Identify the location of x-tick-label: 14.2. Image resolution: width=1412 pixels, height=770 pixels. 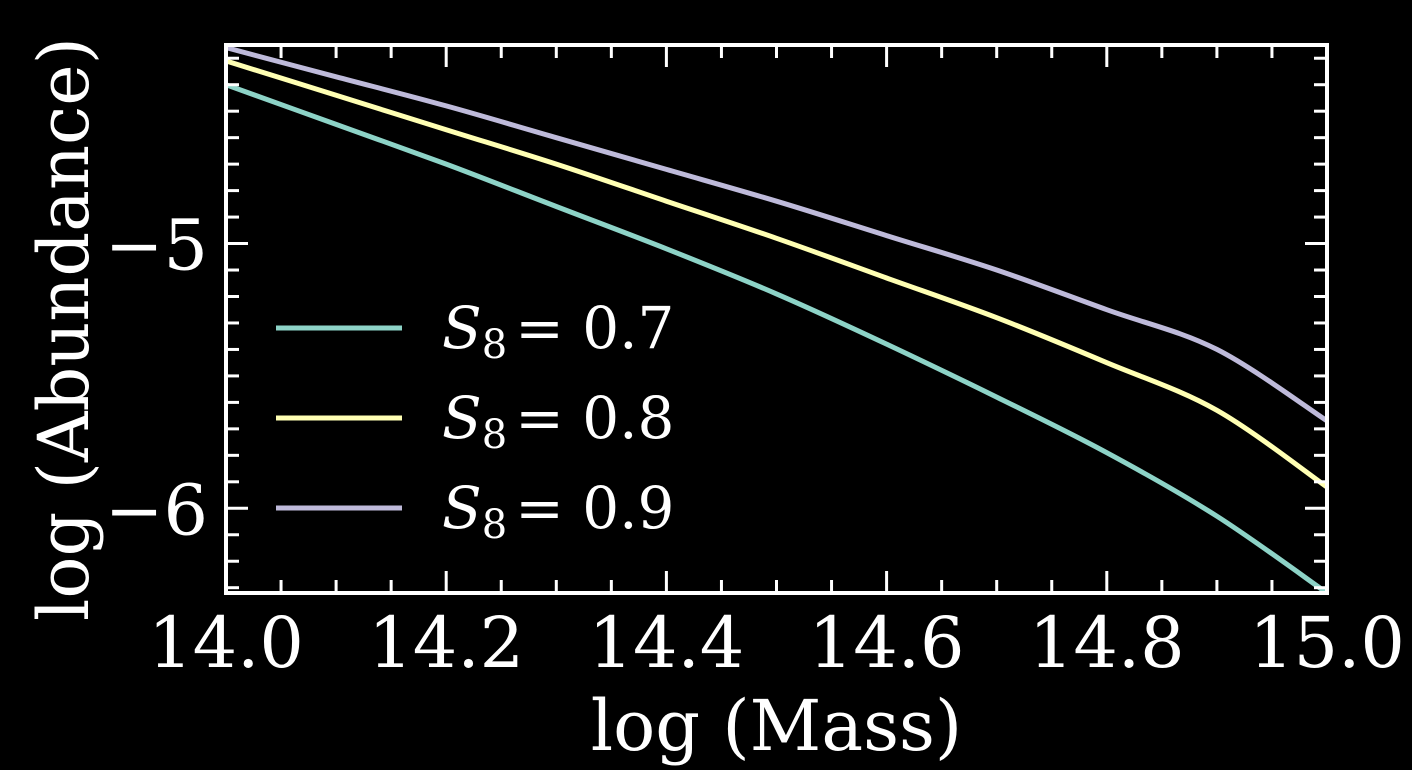
(446, 643).